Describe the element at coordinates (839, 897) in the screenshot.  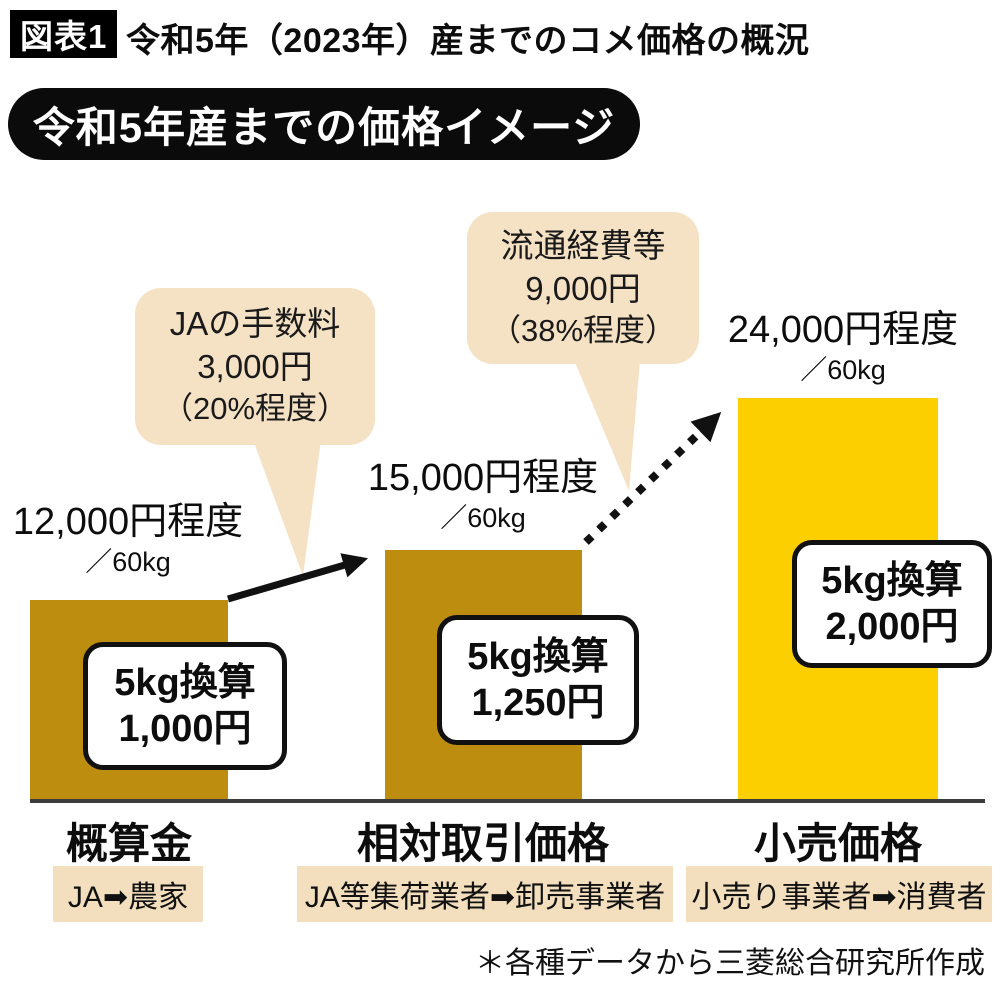
I see `flow-tag-label: 小売り事業者➡消費者` at that location.